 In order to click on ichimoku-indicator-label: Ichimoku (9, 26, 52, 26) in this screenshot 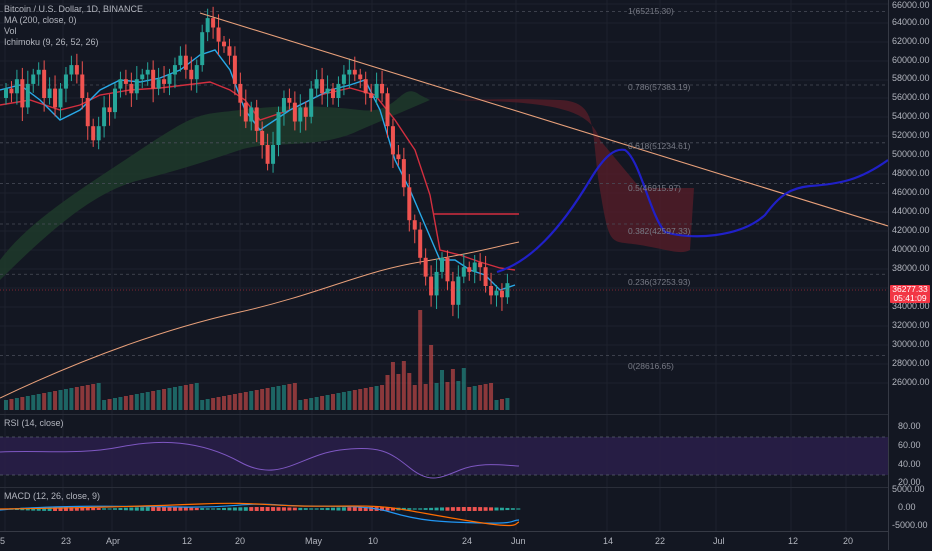, I will do `click(51, 42)`.